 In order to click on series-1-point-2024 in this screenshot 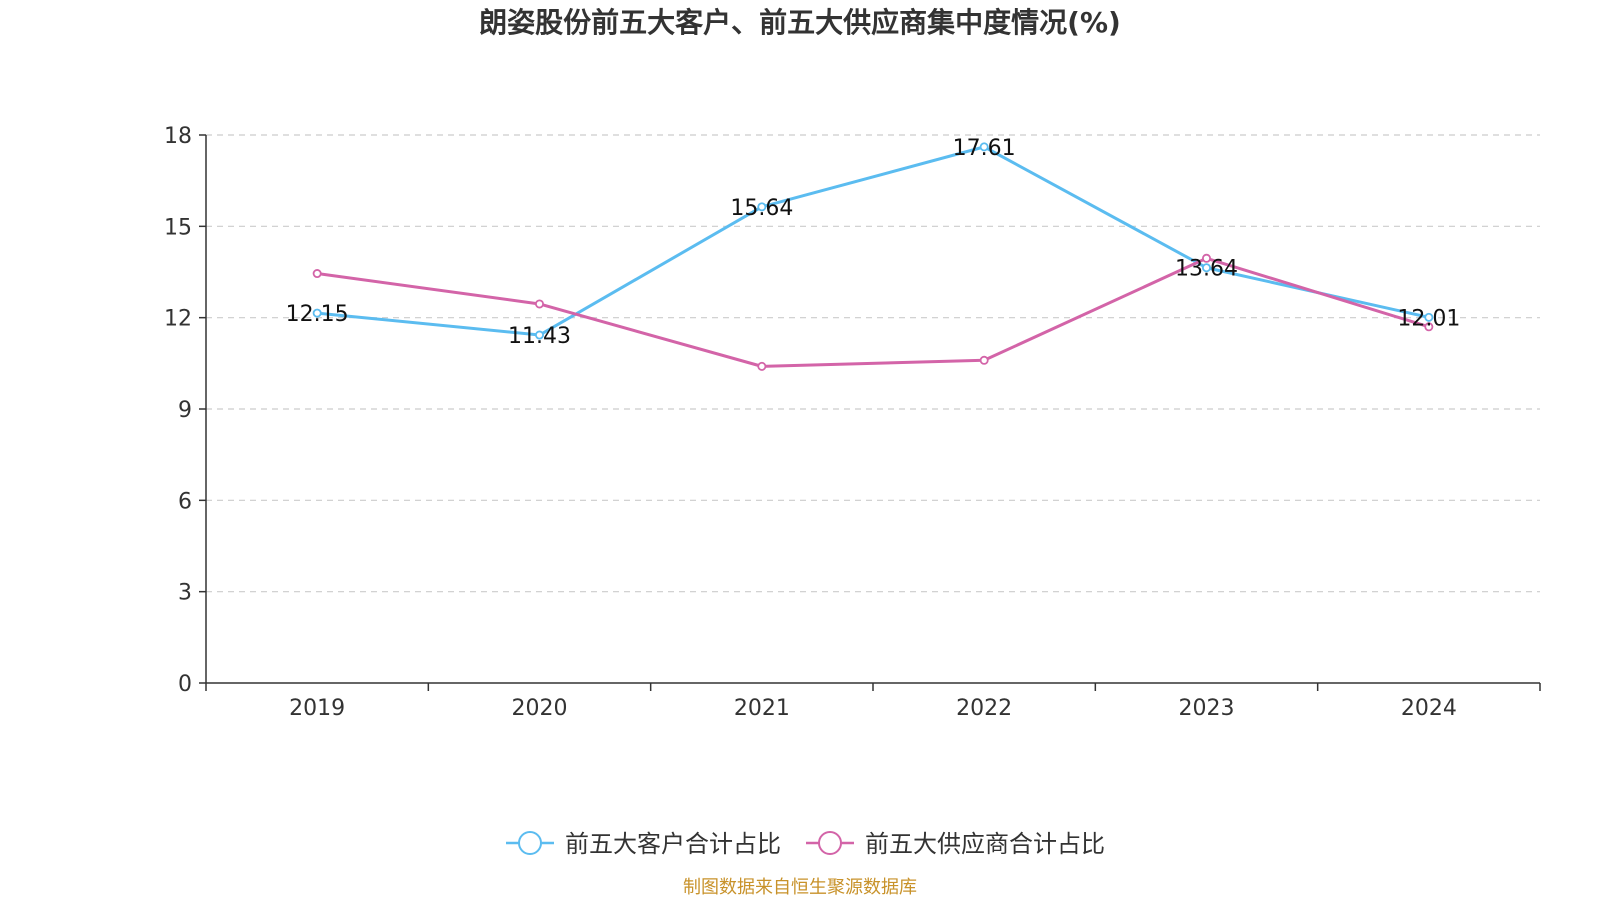, I will do `click(1429, 327)`.